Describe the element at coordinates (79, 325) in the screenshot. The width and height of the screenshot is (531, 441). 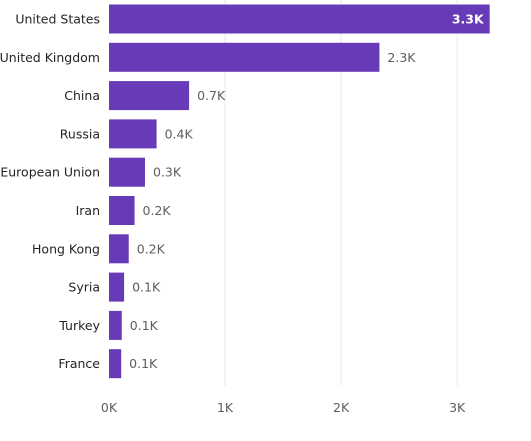
I see `category-label-turkey: Turkey` at that location.